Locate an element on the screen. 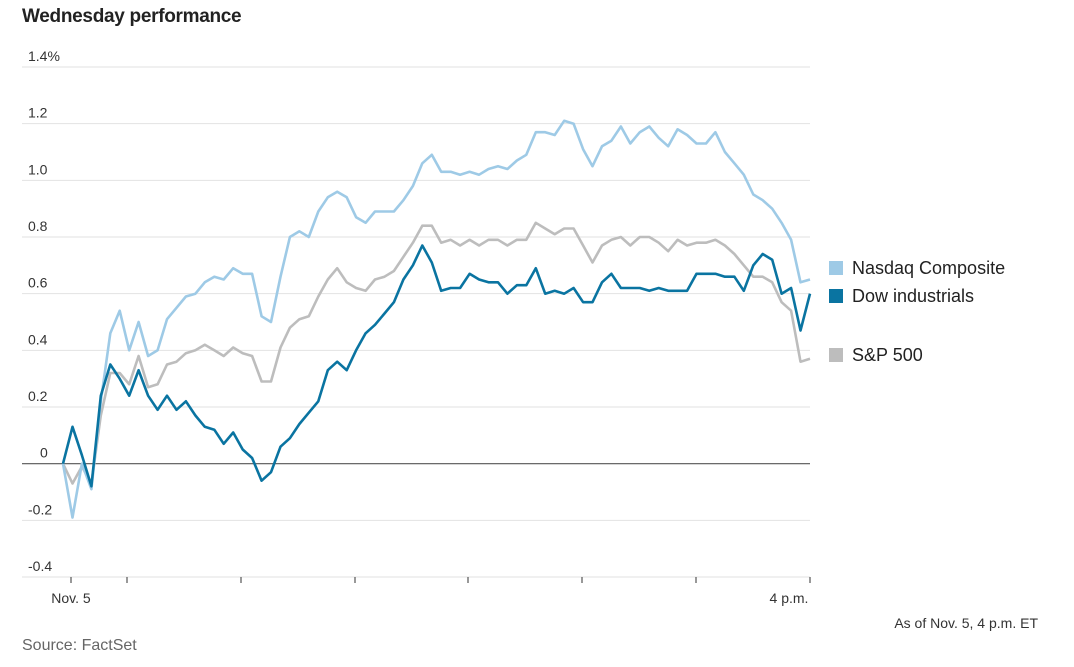  y-axis-tick-labels: -0.4 -0.2 0 0.2 0.4 0.6 0.8 1.0 1.2 1.4% is located at coordinates (44, 311).